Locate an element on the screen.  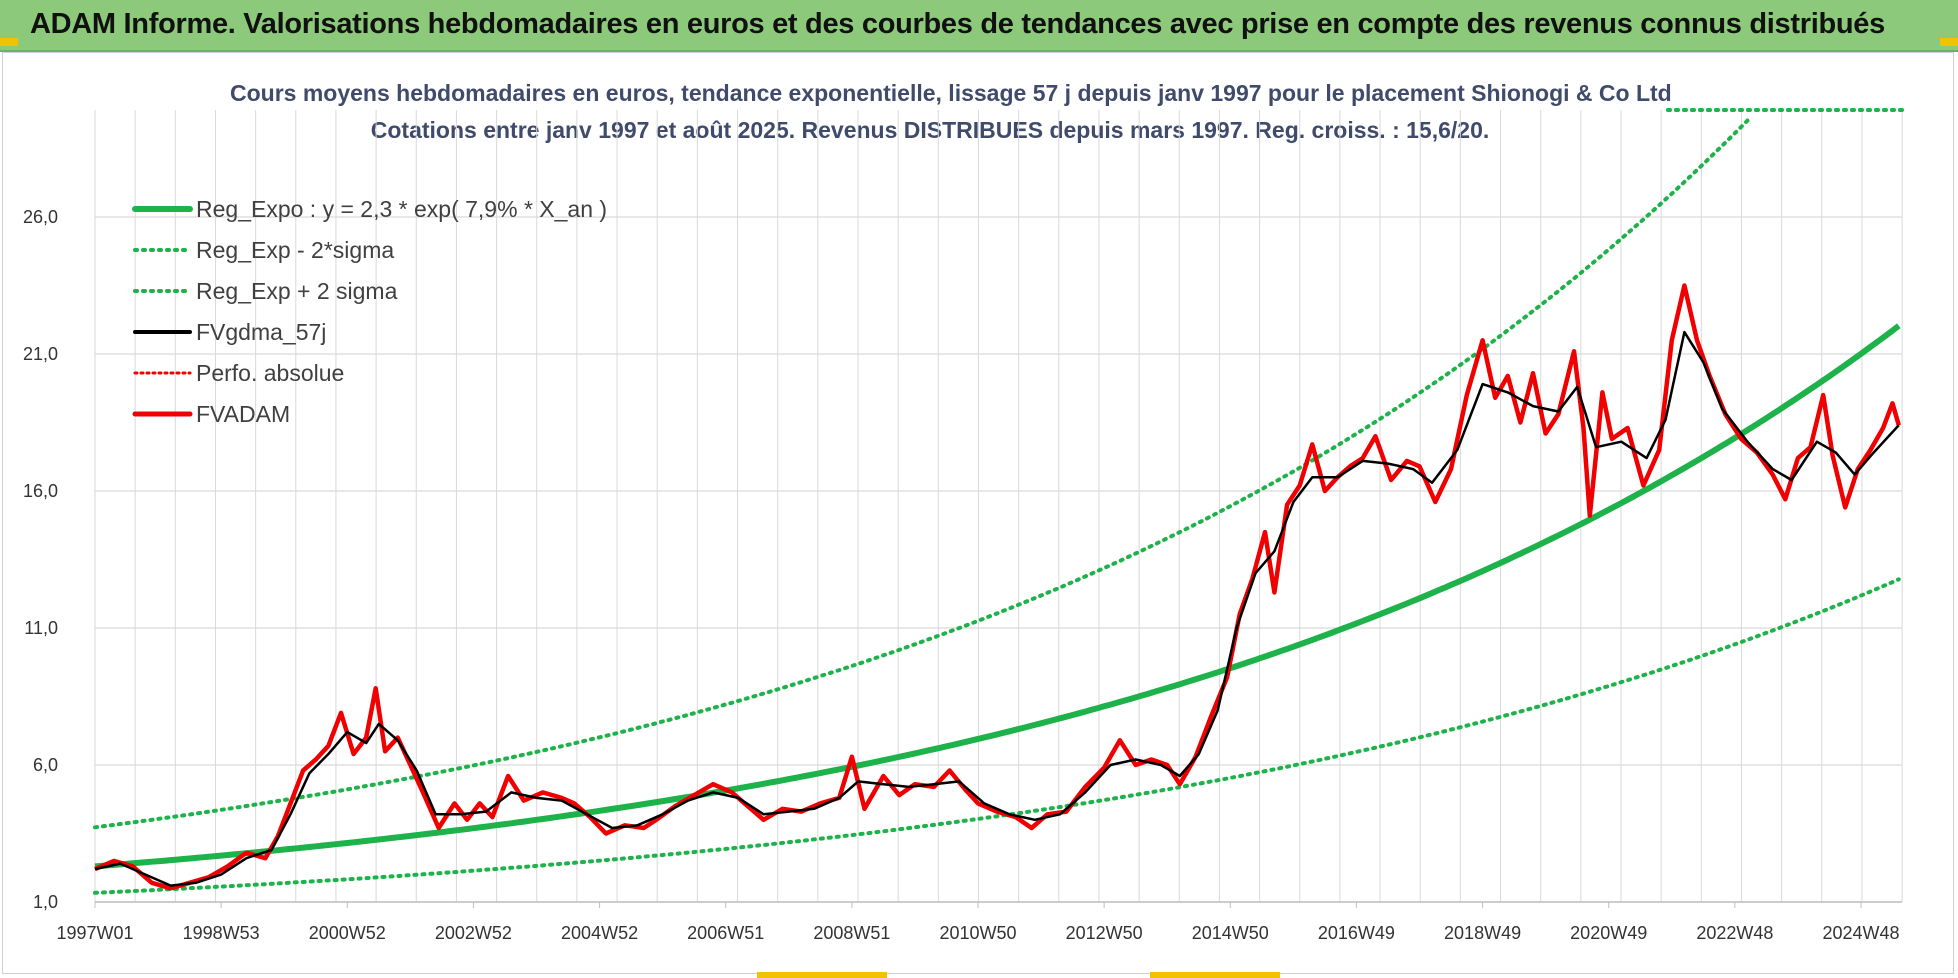
header-band is located at coordinates (979, 26).